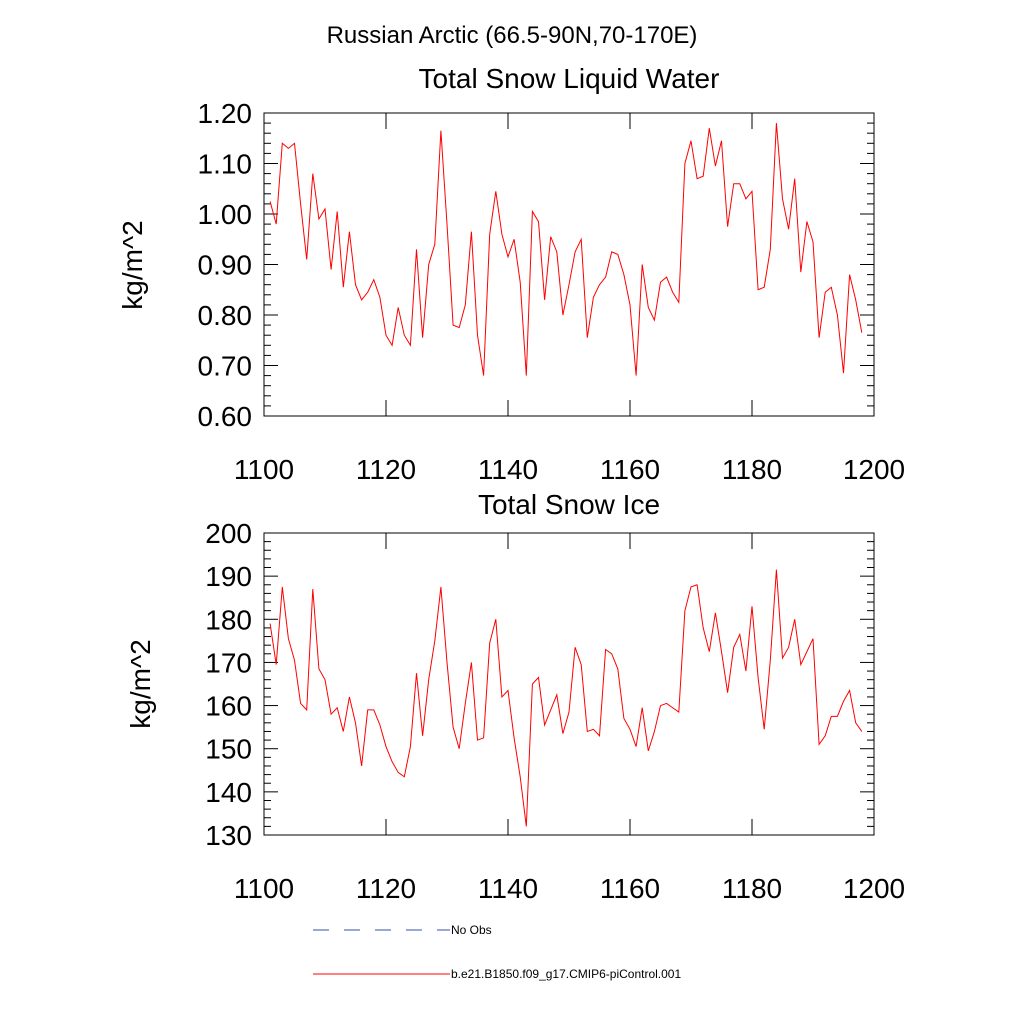 The height and width of the screenshot is (1024, 1024). I want to click on chart-title: Total Snow Ice, so click(569, 504).